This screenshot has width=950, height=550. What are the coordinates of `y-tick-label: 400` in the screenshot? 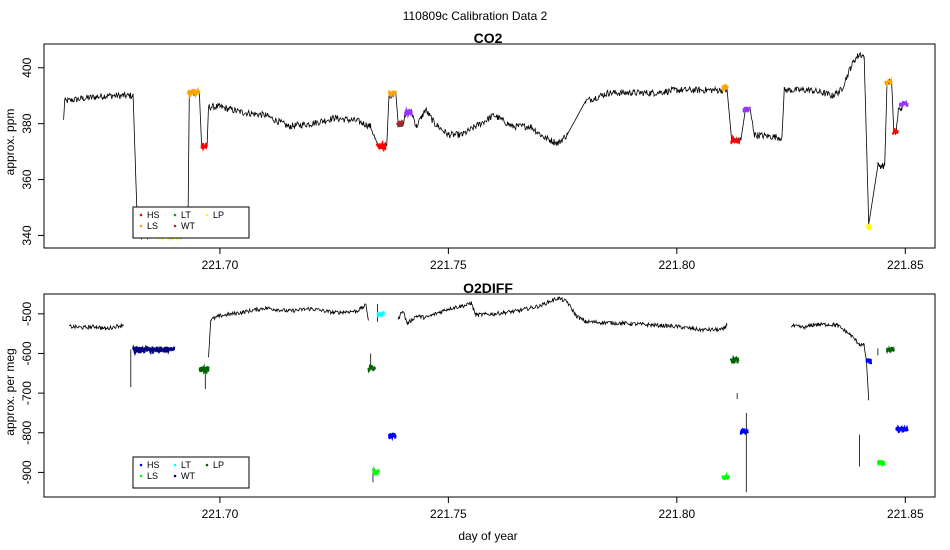 It's located at (27, 67).